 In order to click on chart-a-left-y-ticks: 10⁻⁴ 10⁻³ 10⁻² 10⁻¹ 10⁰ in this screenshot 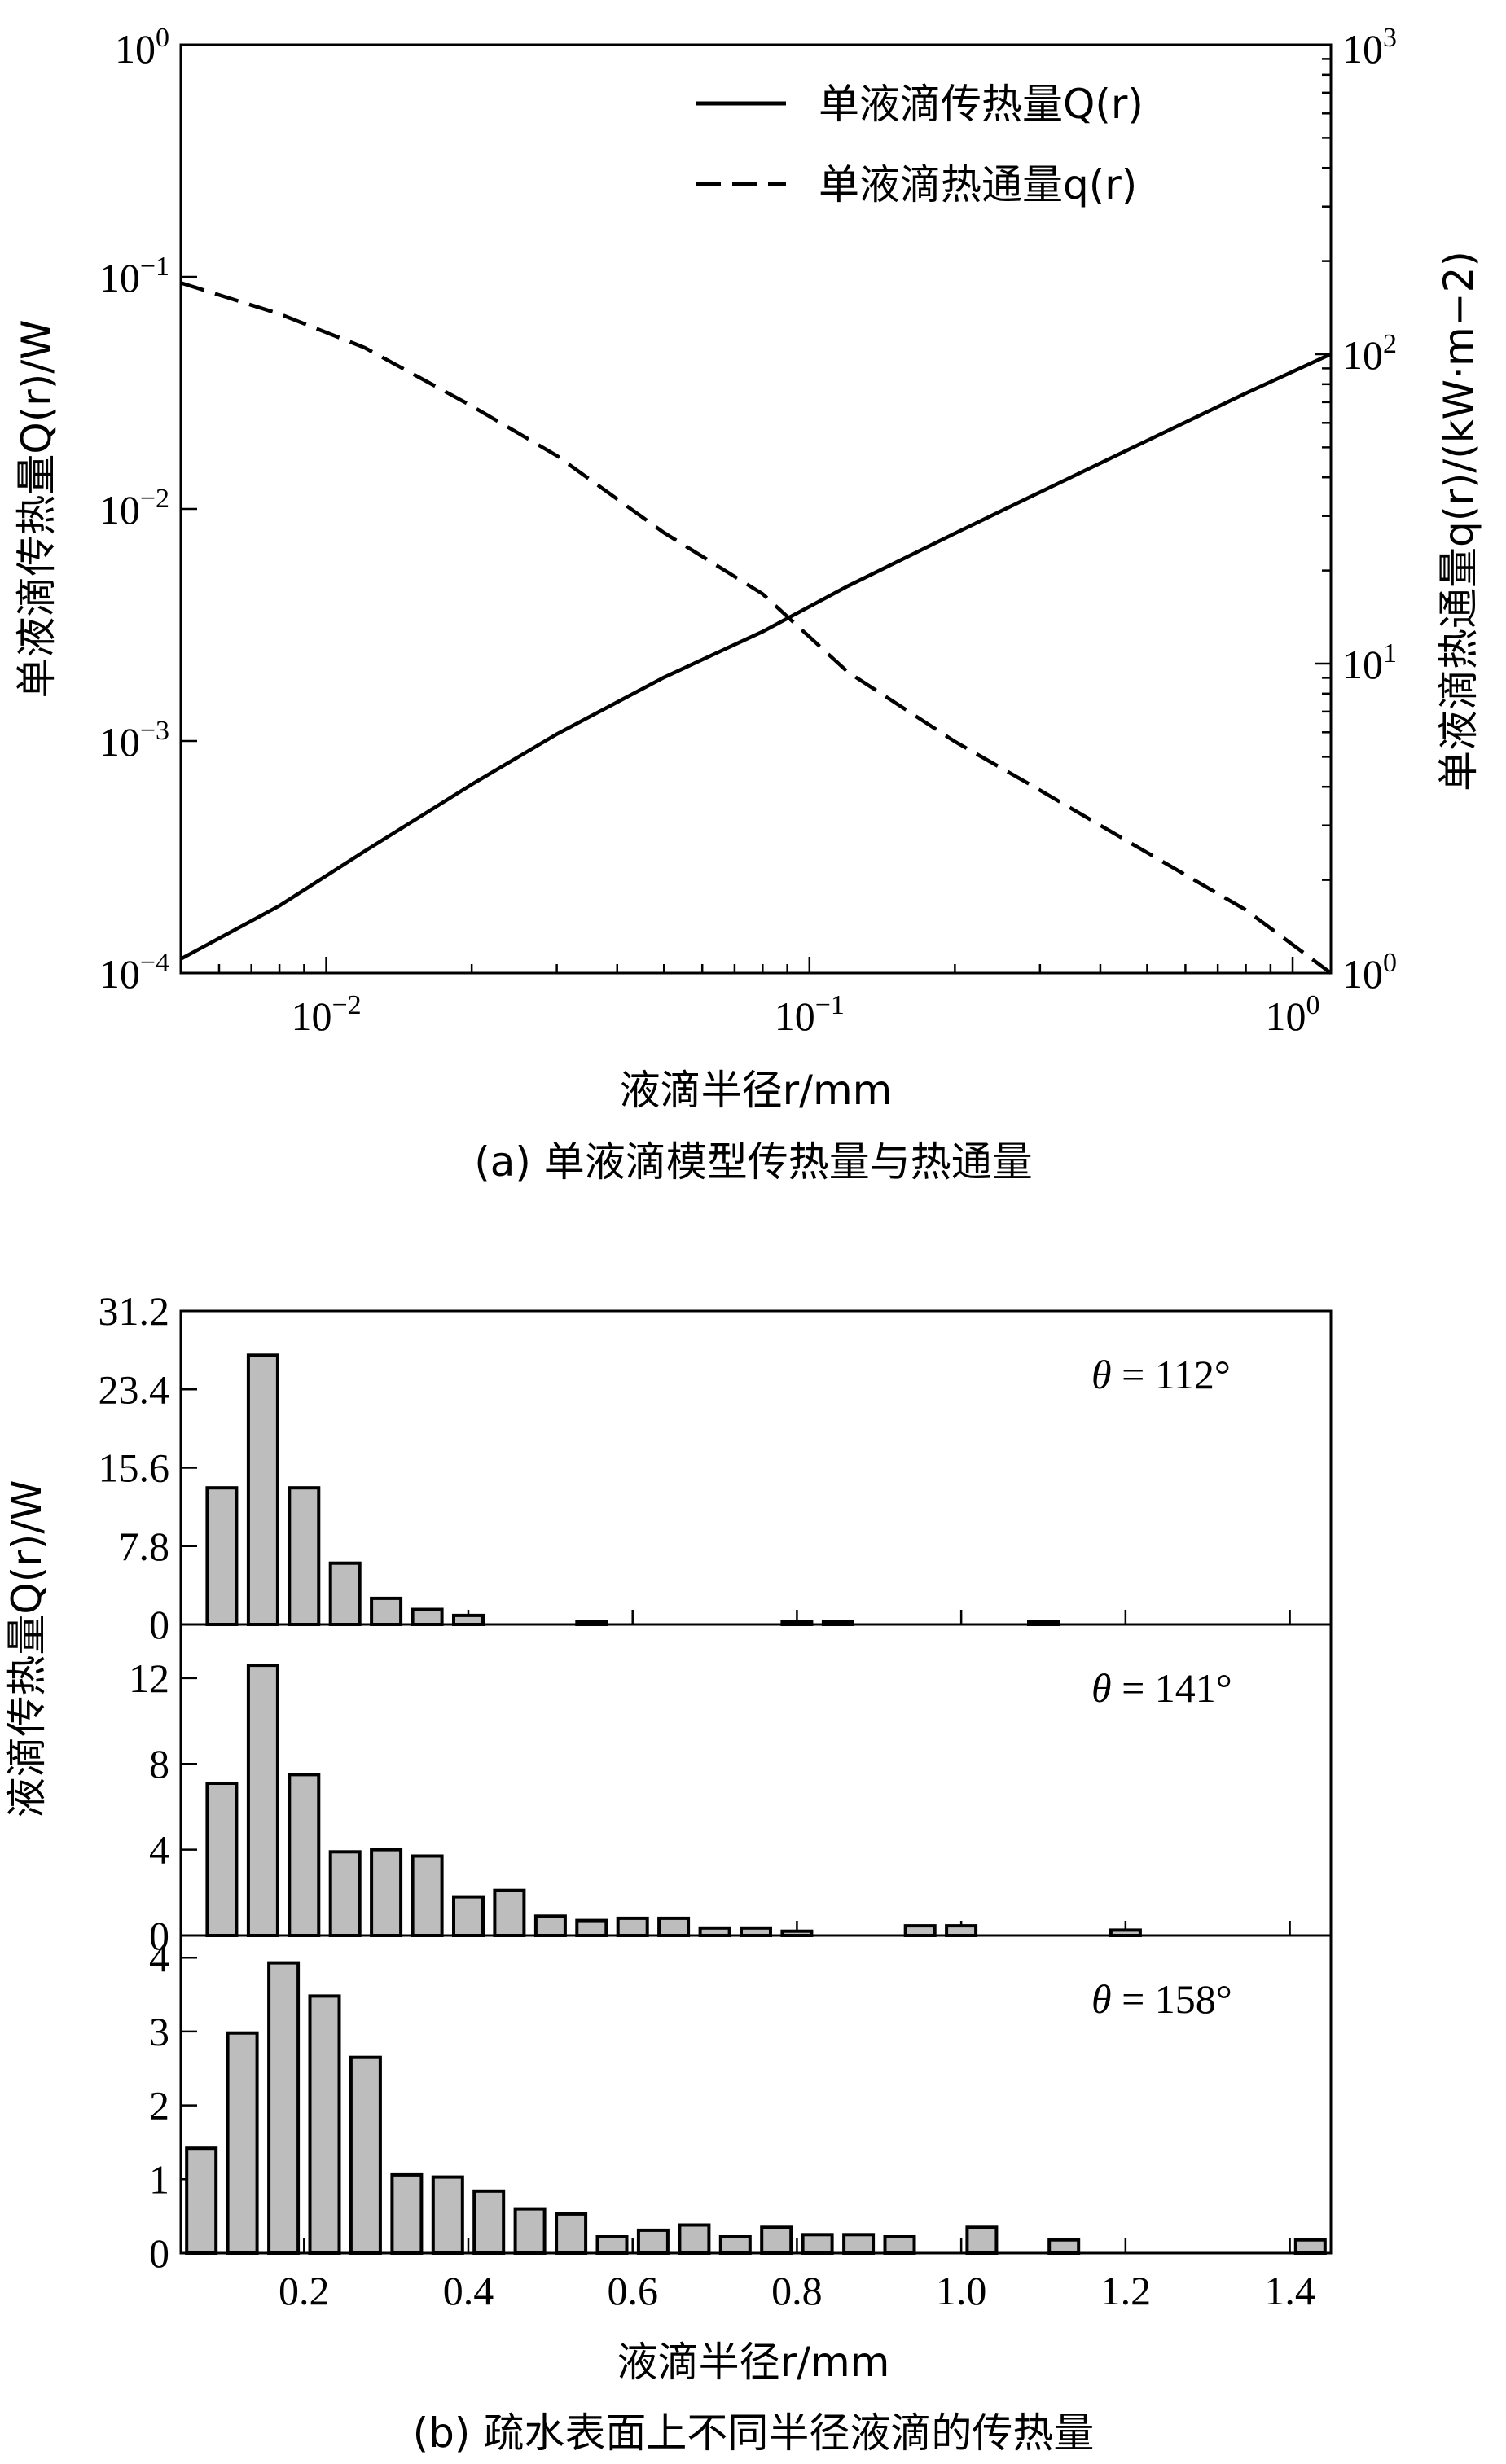, I will do `click(148, 510)`.